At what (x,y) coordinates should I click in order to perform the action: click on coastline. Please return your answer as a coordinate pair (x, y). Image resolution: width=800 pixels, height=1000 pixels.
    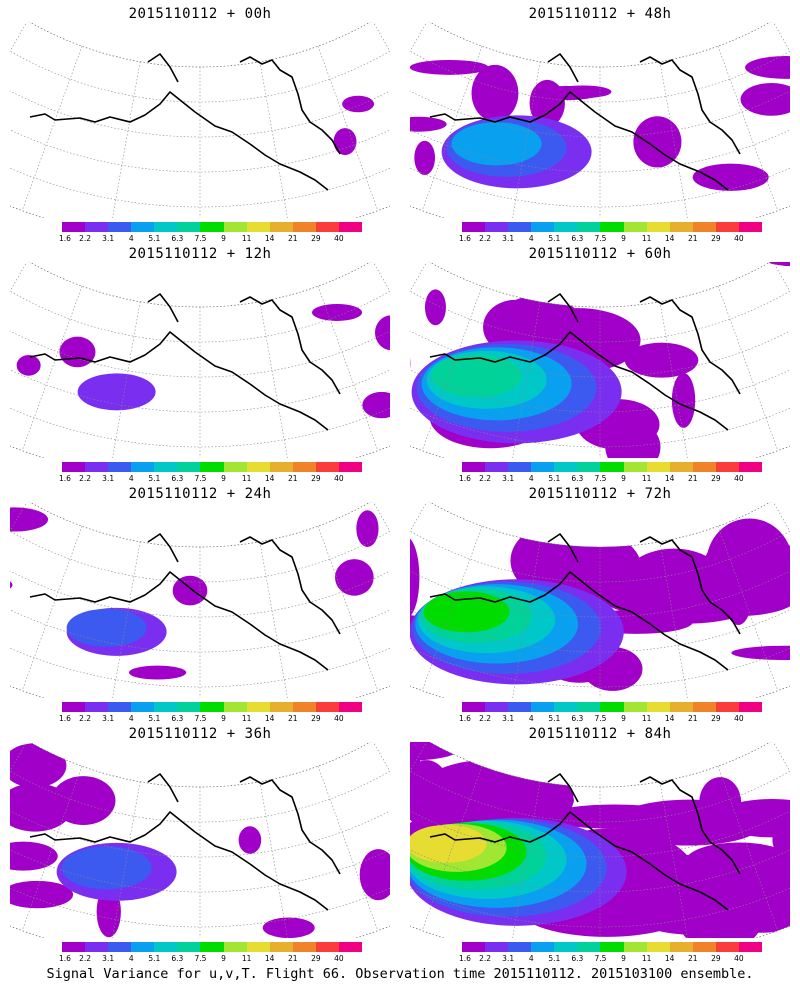
    Looking at the image, I should click on (185, 602).